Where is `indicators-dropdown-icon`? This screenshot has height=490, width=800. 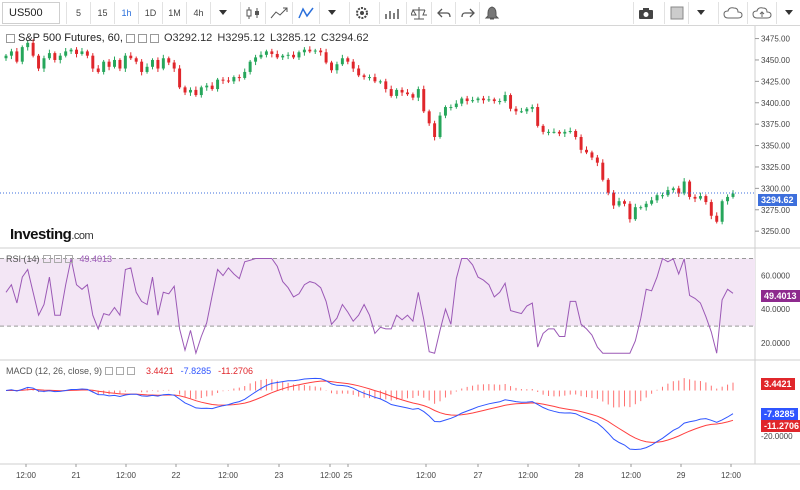 indicators-dropdown-icon is located at coordinates (331, 12).